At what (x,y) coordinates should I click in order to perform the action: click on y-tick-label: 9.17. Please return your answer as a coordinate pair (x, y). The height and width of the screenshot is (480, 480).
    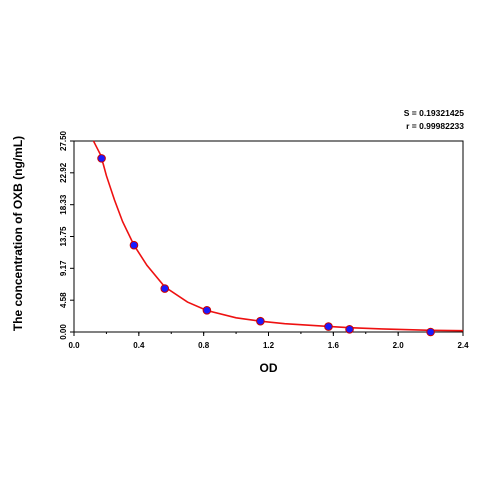
    Looking at the image, I should click on (63, 268).